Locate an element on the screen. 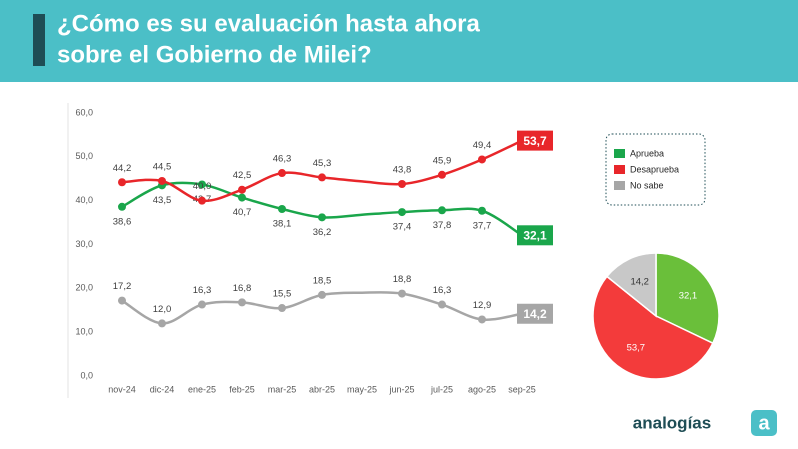 This screenshot has width=798, height=449. value-label: 12,9 is located at coordinates (482, 305).